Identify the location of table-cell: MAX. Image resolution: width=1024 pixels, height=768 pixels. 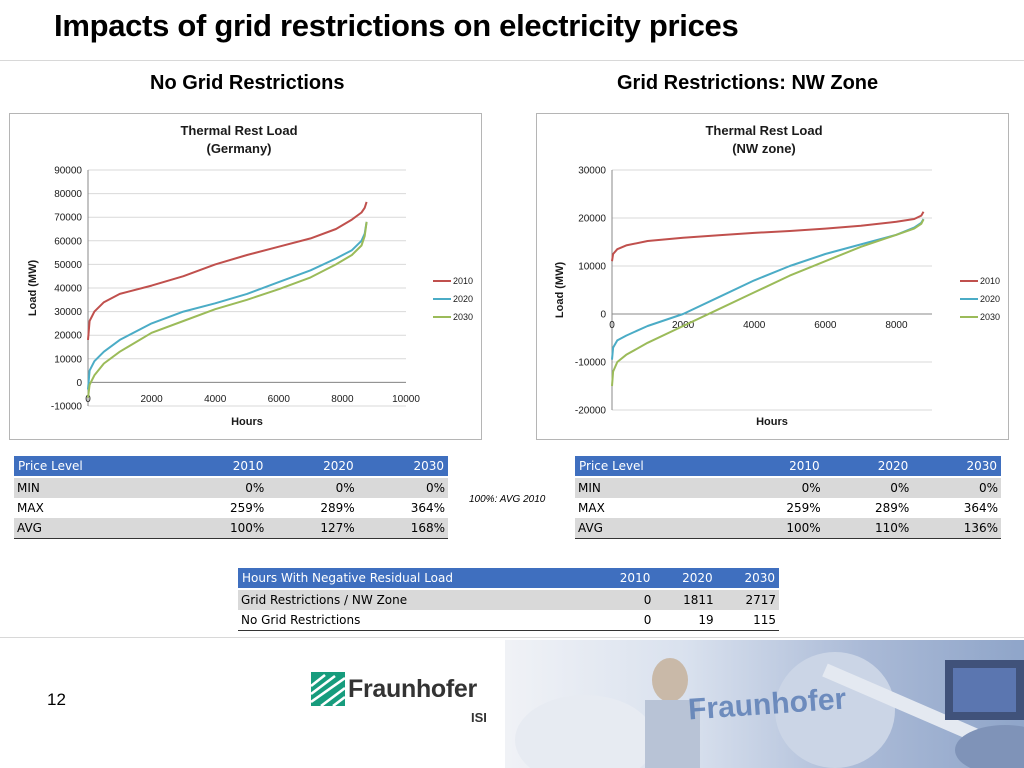
(591, 508).